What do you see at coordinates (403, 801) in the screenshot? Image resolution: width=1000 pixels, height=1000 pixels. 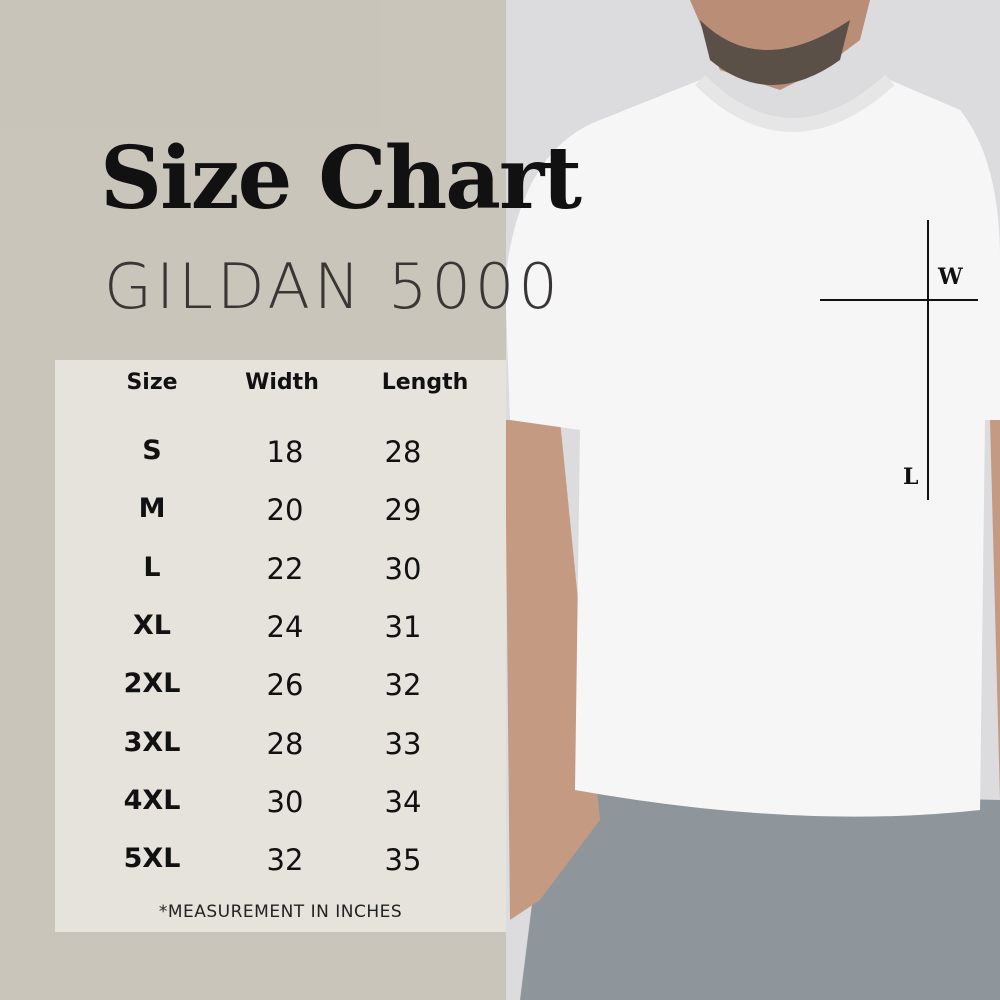 I see `row-length-cell: 34` at bounding box center [403, 801].